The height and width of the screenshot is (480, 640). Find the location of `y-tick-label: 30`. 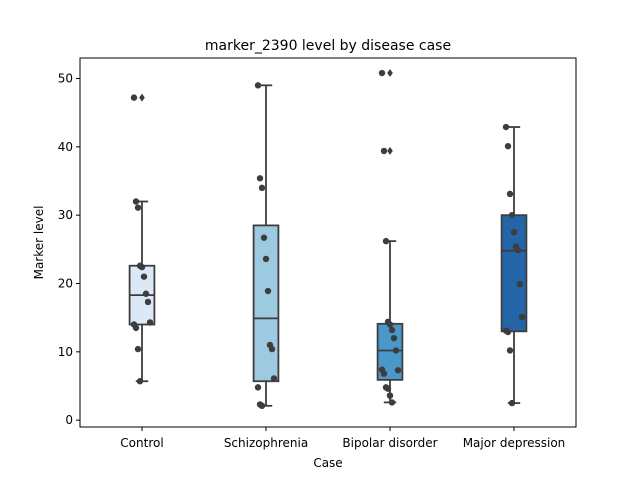

y-tick-label: 30 is located at coordinates (65, 215).